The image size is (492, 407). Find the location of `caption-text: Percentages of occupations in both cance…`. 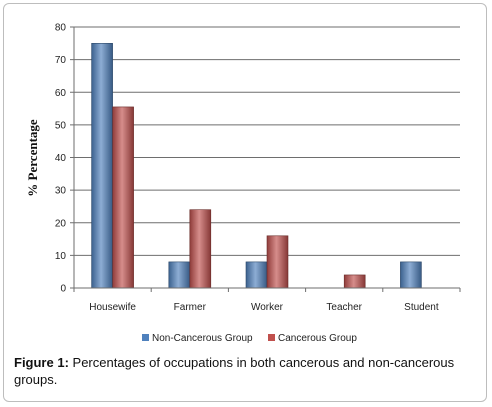

caption-text: Percentages of occupations in both cance… is located at coordinates (234, 371).